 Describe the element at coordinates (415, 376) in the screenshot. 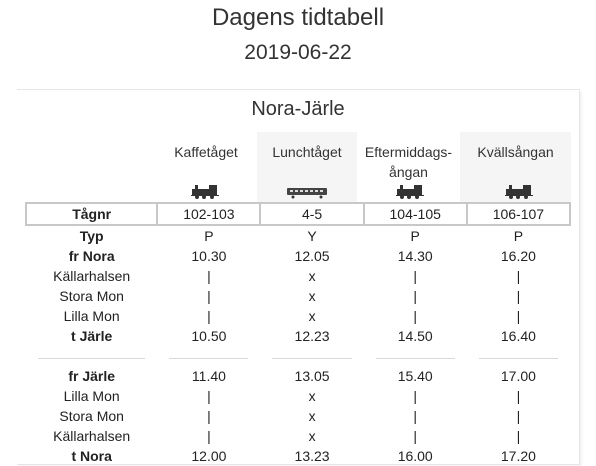

I see `table-cell: 15.40` at that location.